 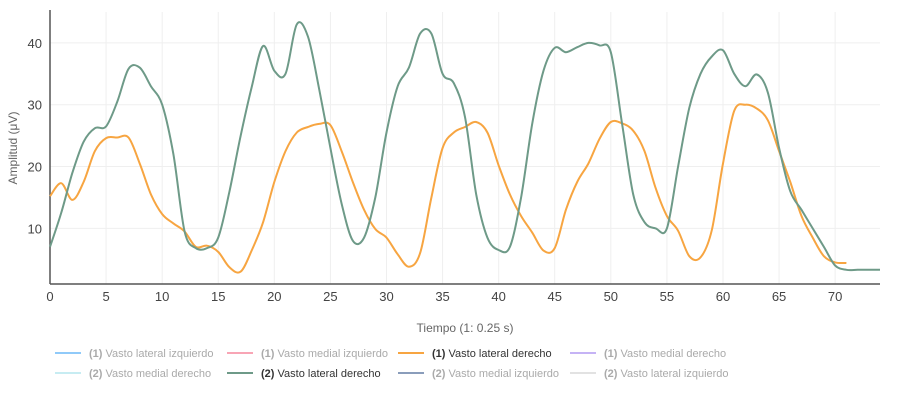 What do you see at coordinates (779, 296) in the screenshot?
I see `x-tick-label: 65` at bounding box center [779, 296].